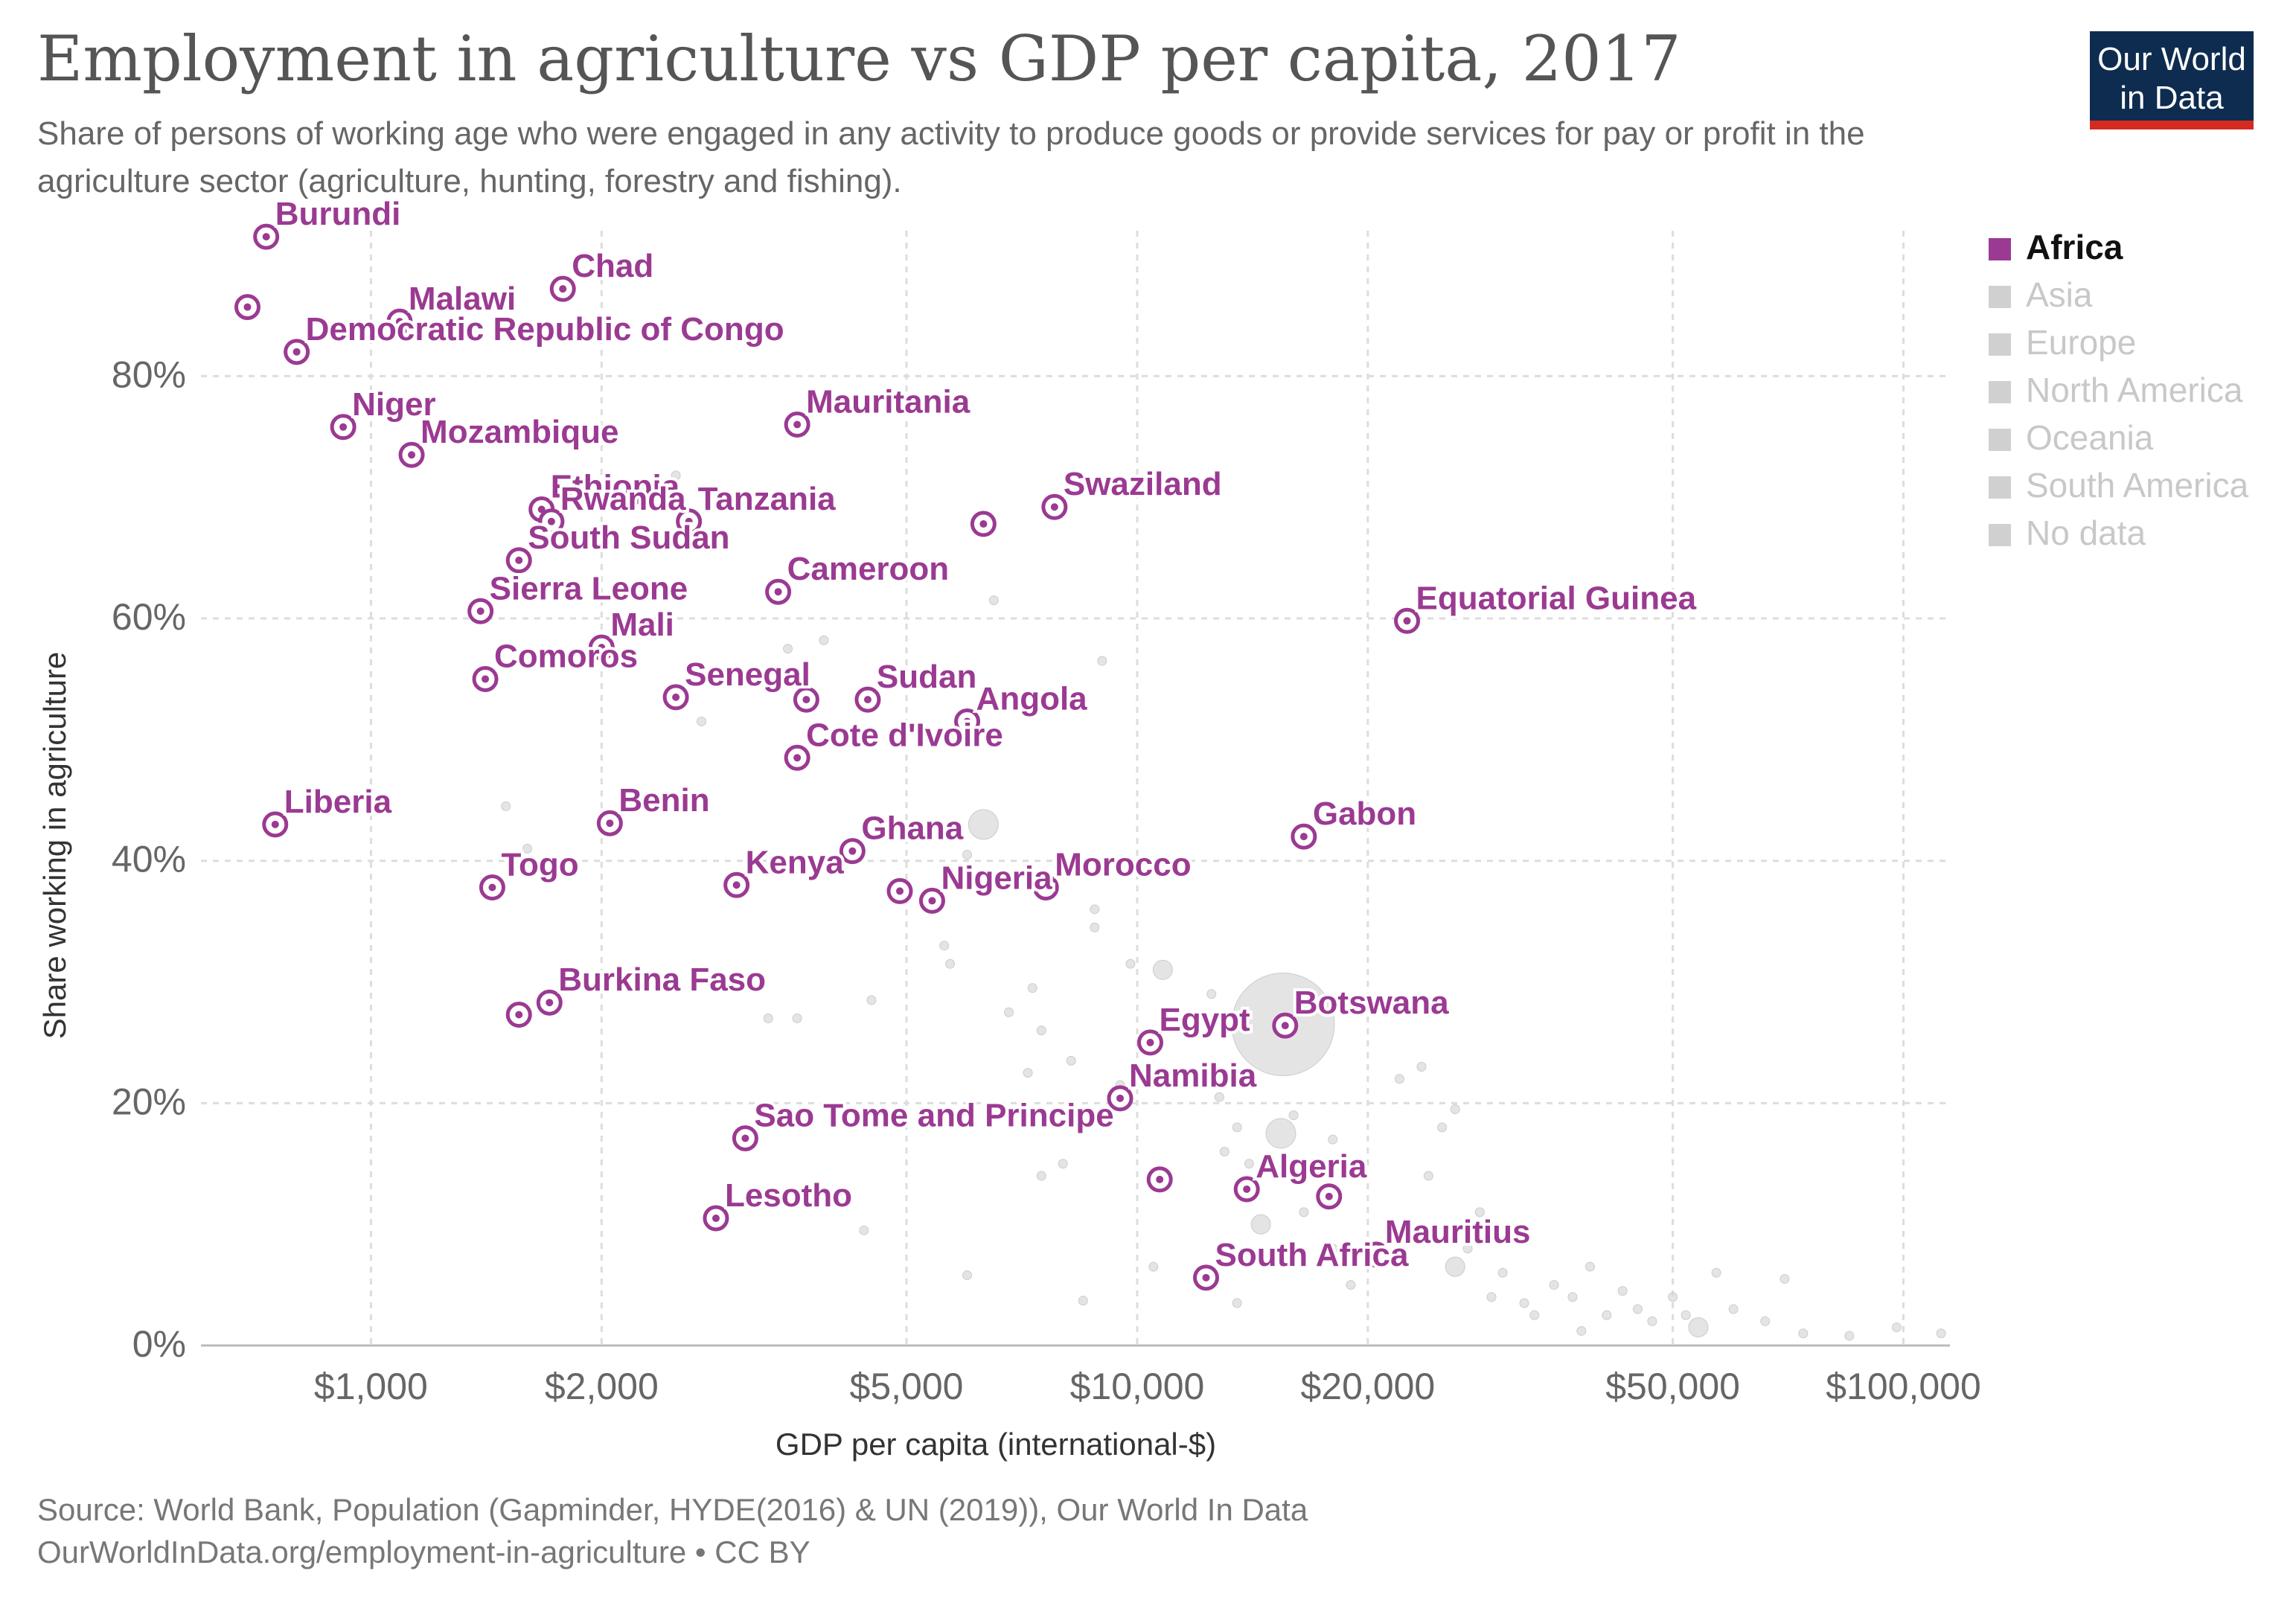  Describe the element at coordinates (2059, 294) in the screenshot. I see `legend-label: Asia` at that location.